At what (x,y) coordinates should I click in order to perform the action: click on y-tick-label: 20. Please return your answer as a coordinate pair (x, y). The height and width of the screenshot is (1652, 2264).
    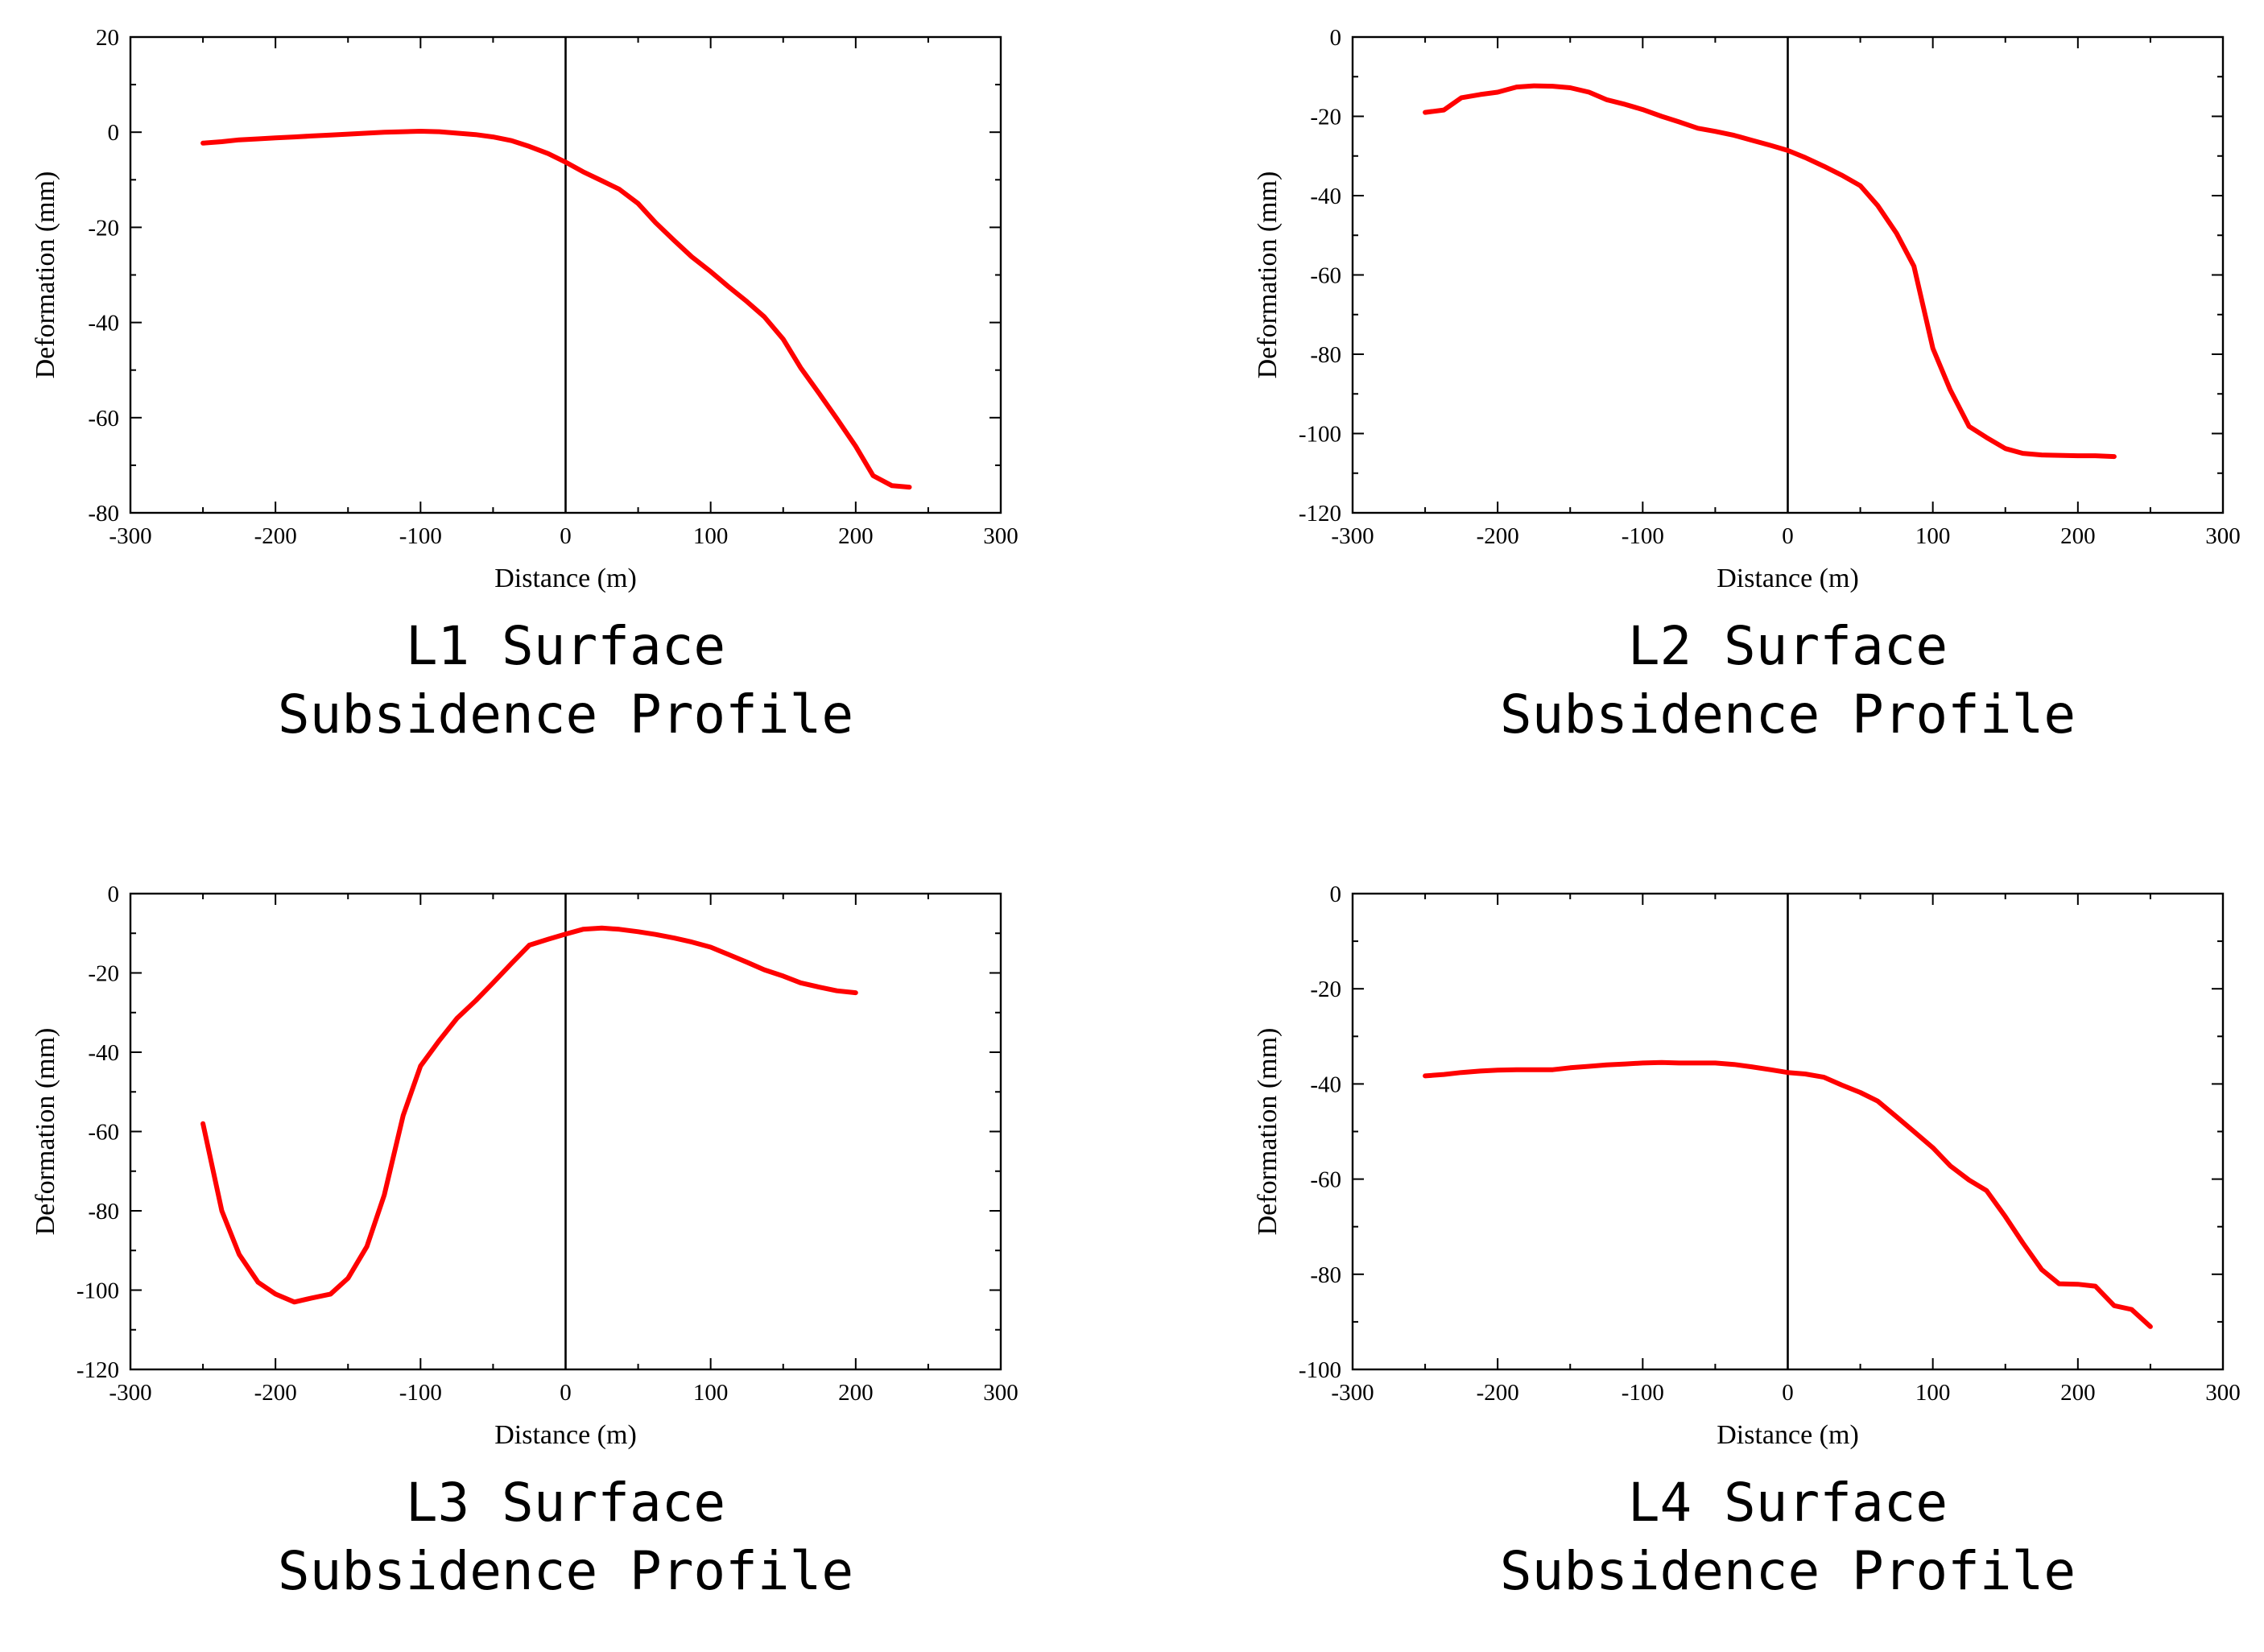
    Looking at the image, I should click on (107, 38).